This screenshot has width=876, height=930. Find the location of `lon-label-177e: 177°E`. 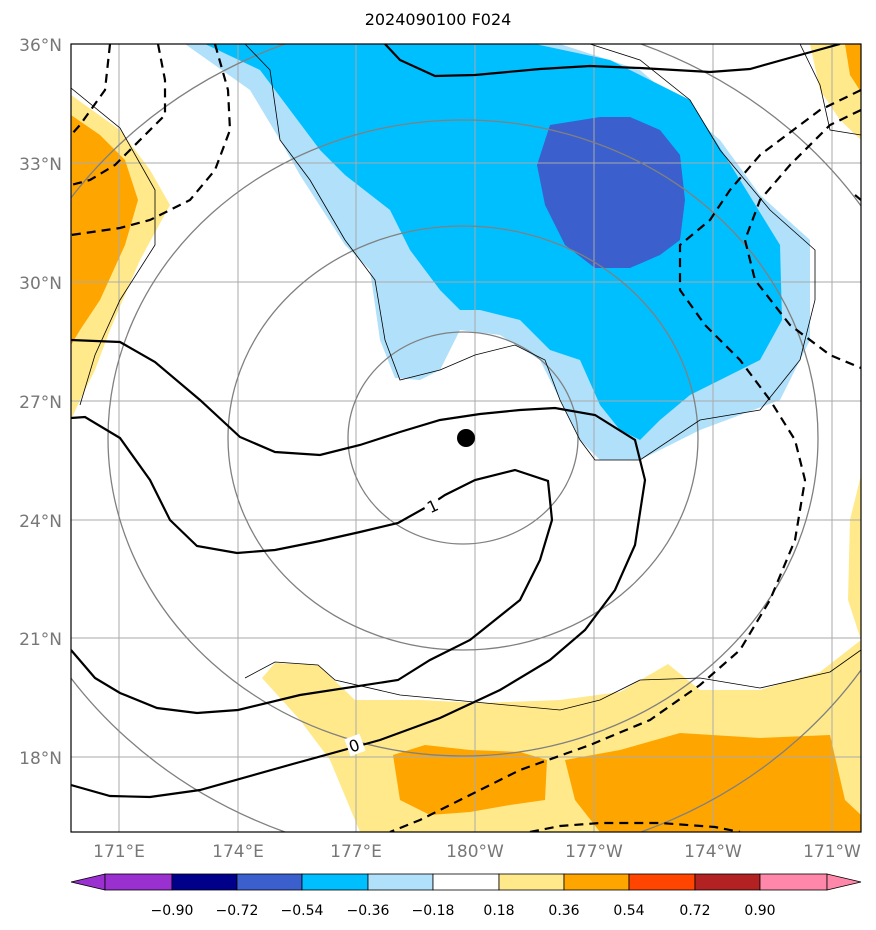

lon-label-177e: 177°E is located at coordinates (356, 852).